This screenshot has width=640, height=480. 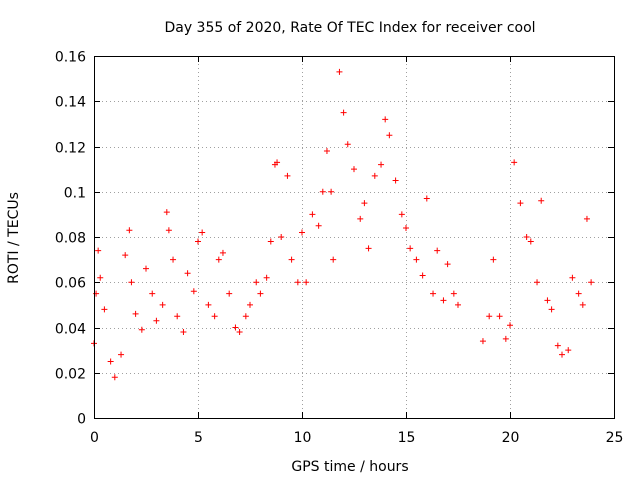 I want to click on x-tick-label: 20, so click(x=511, y=438).